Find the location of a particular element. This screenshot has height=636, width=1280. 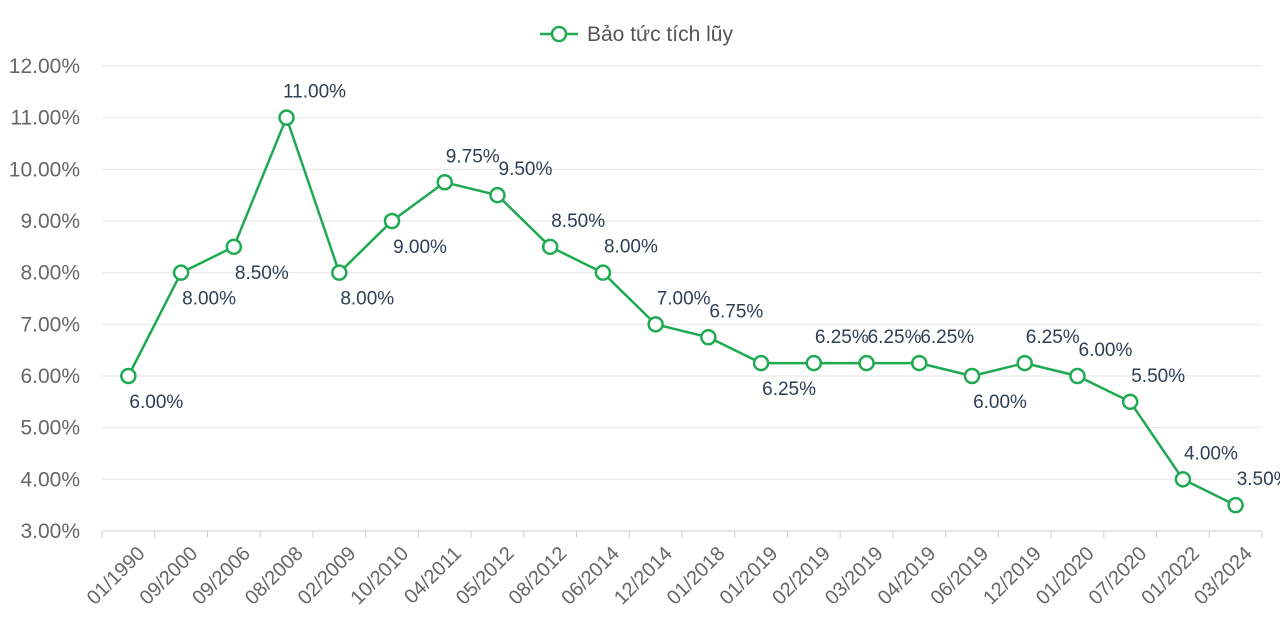

x-tick-label: 01/2019 is located at coordinates (749, 576).